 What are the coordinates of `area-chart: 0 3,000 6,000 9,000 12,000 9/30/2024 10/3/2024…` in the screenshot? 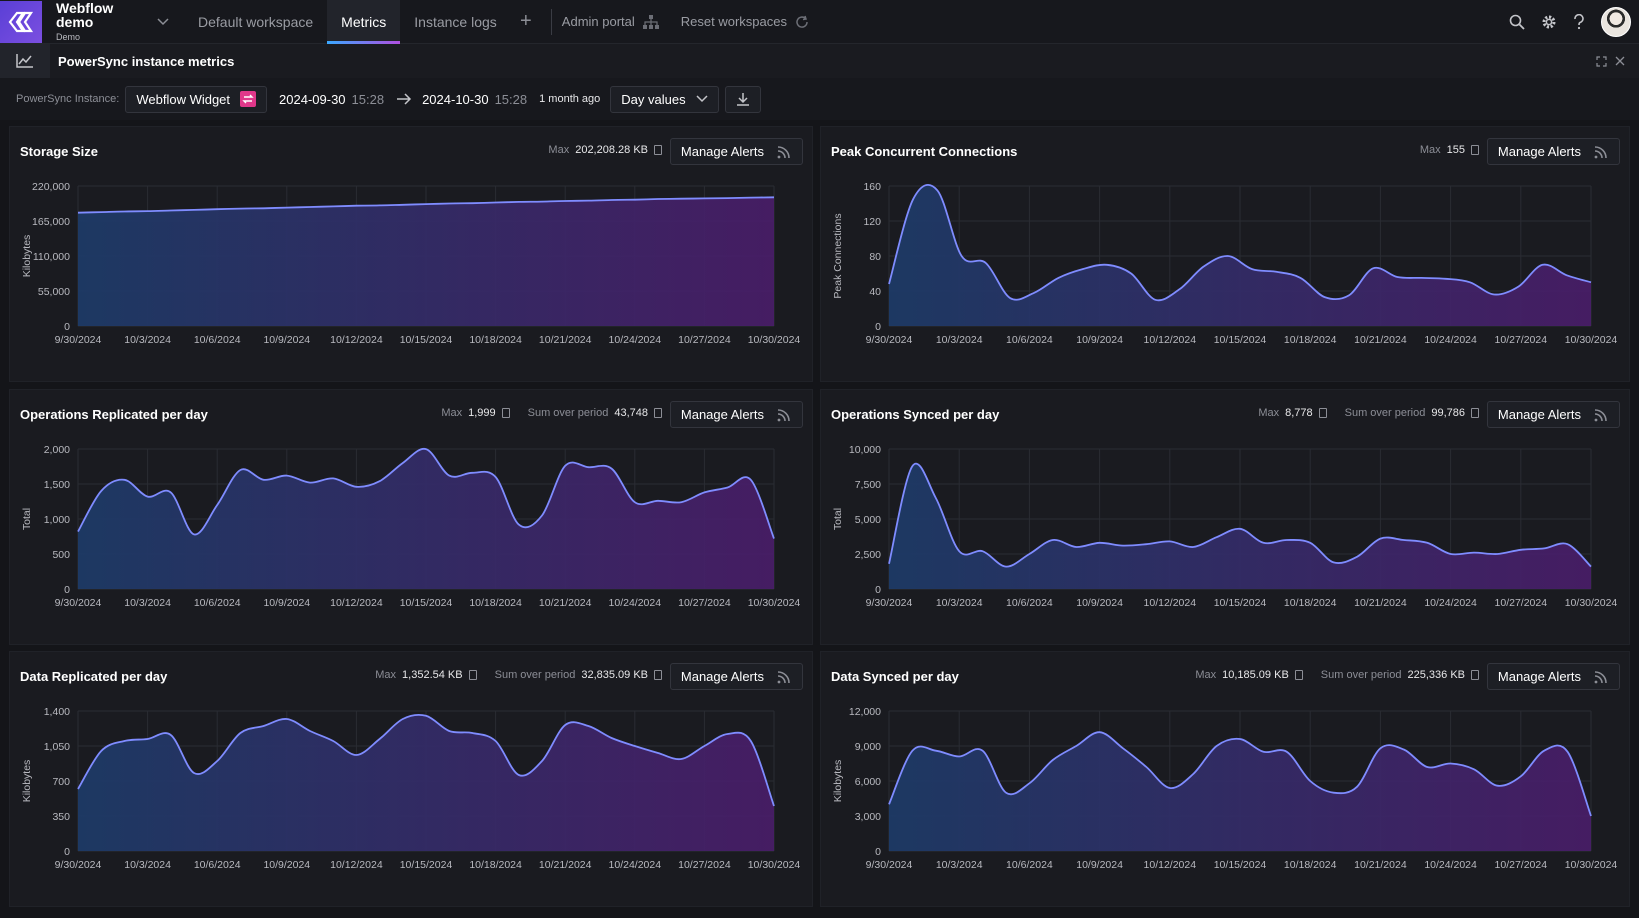 It's located at (1224, 788).